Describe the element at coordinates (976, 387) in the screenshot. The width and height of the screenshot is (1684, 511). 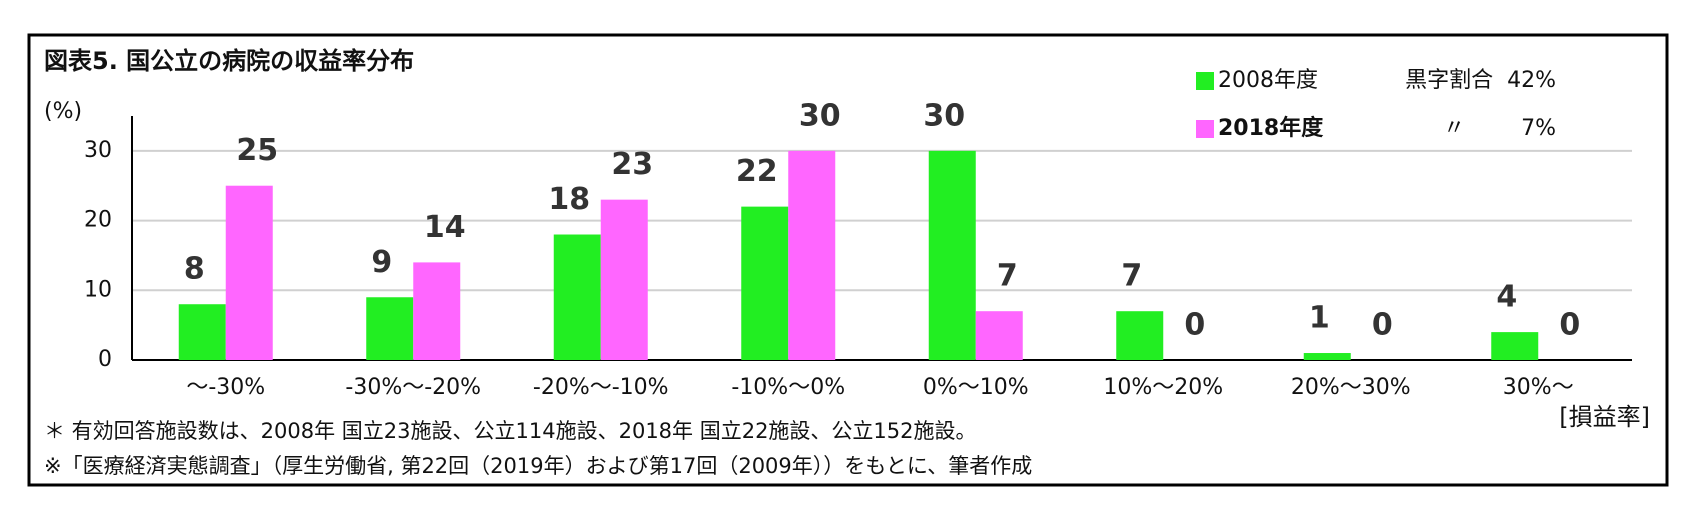
I see `x-tick-label: 0%～10%` at that location.